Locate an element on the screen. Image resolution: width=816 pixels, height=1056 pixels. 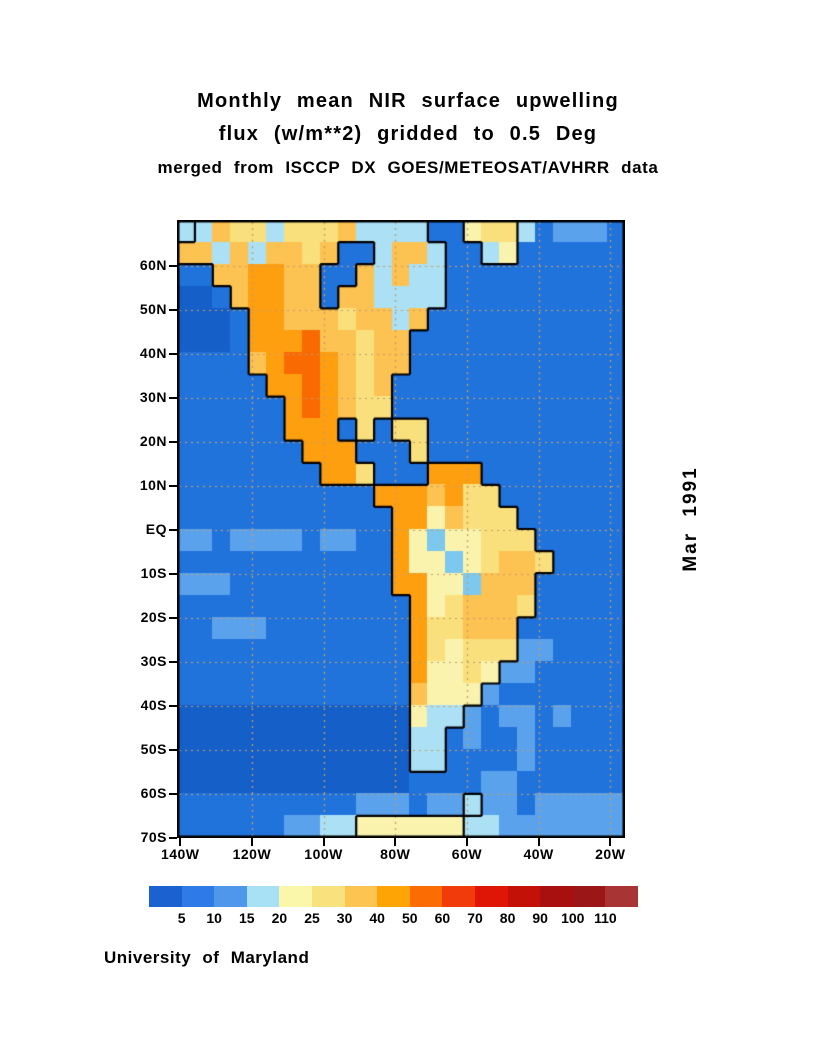
x-axis-tick-label: 20W is located at coordinates (610, 854).